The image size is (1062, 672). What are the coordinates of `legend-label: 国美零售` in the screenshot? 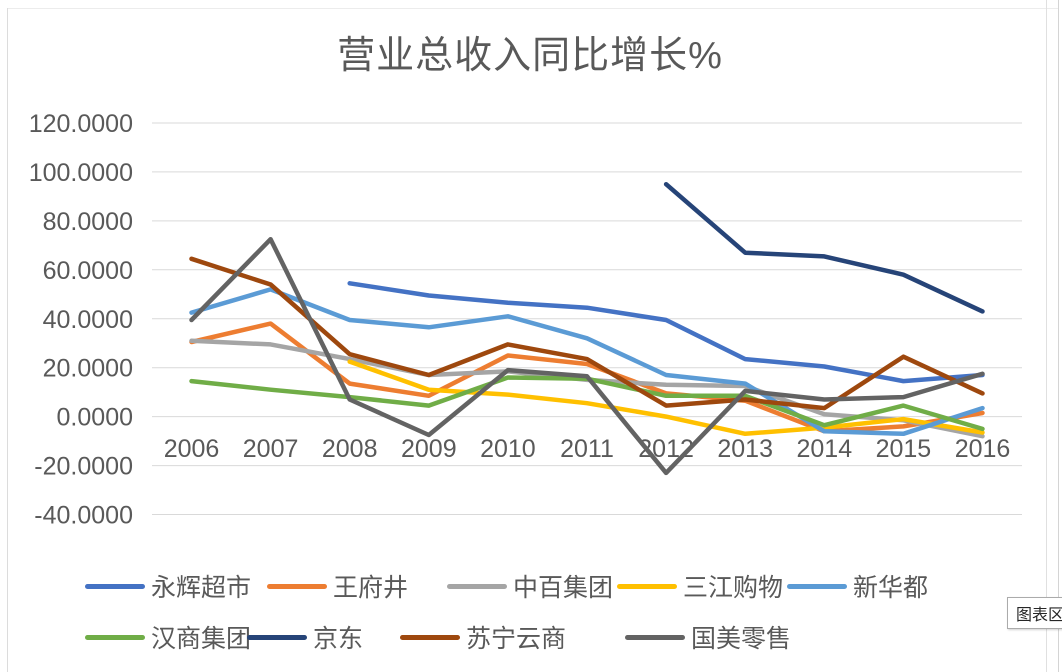 It's located at (741, 639).